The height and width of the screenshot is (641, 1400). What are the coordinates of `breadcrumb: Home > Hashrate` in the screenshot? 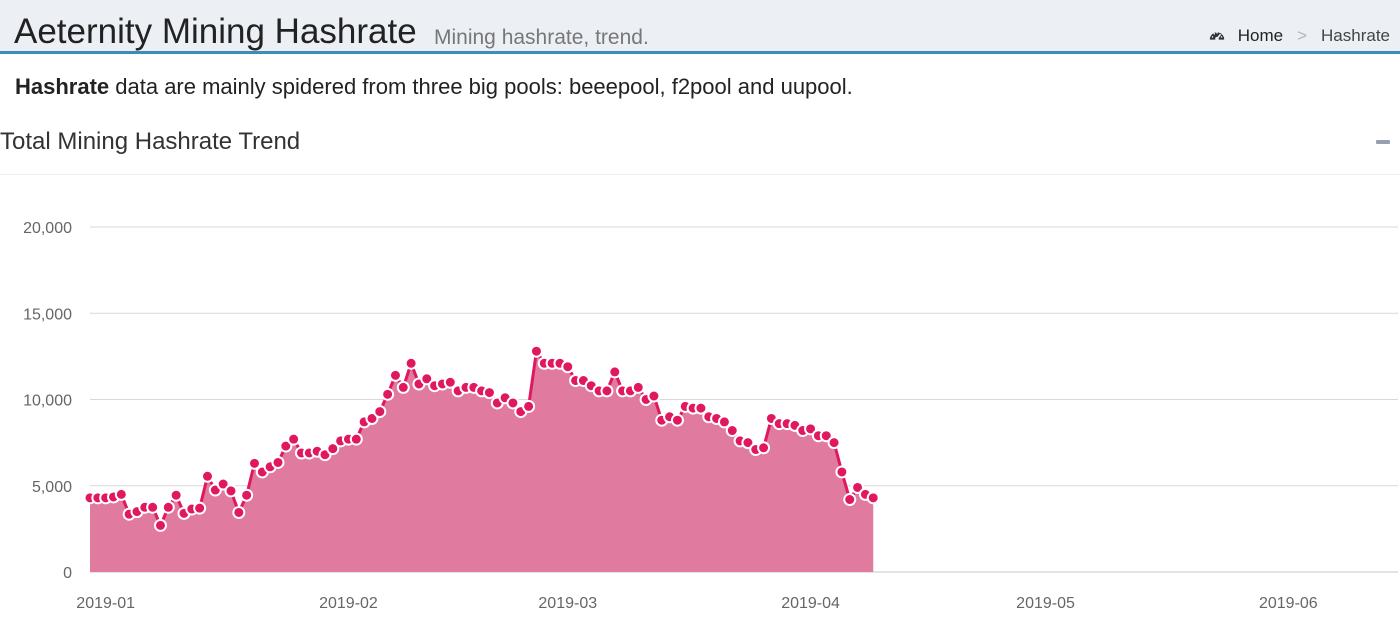 It's located at (1299, 36).